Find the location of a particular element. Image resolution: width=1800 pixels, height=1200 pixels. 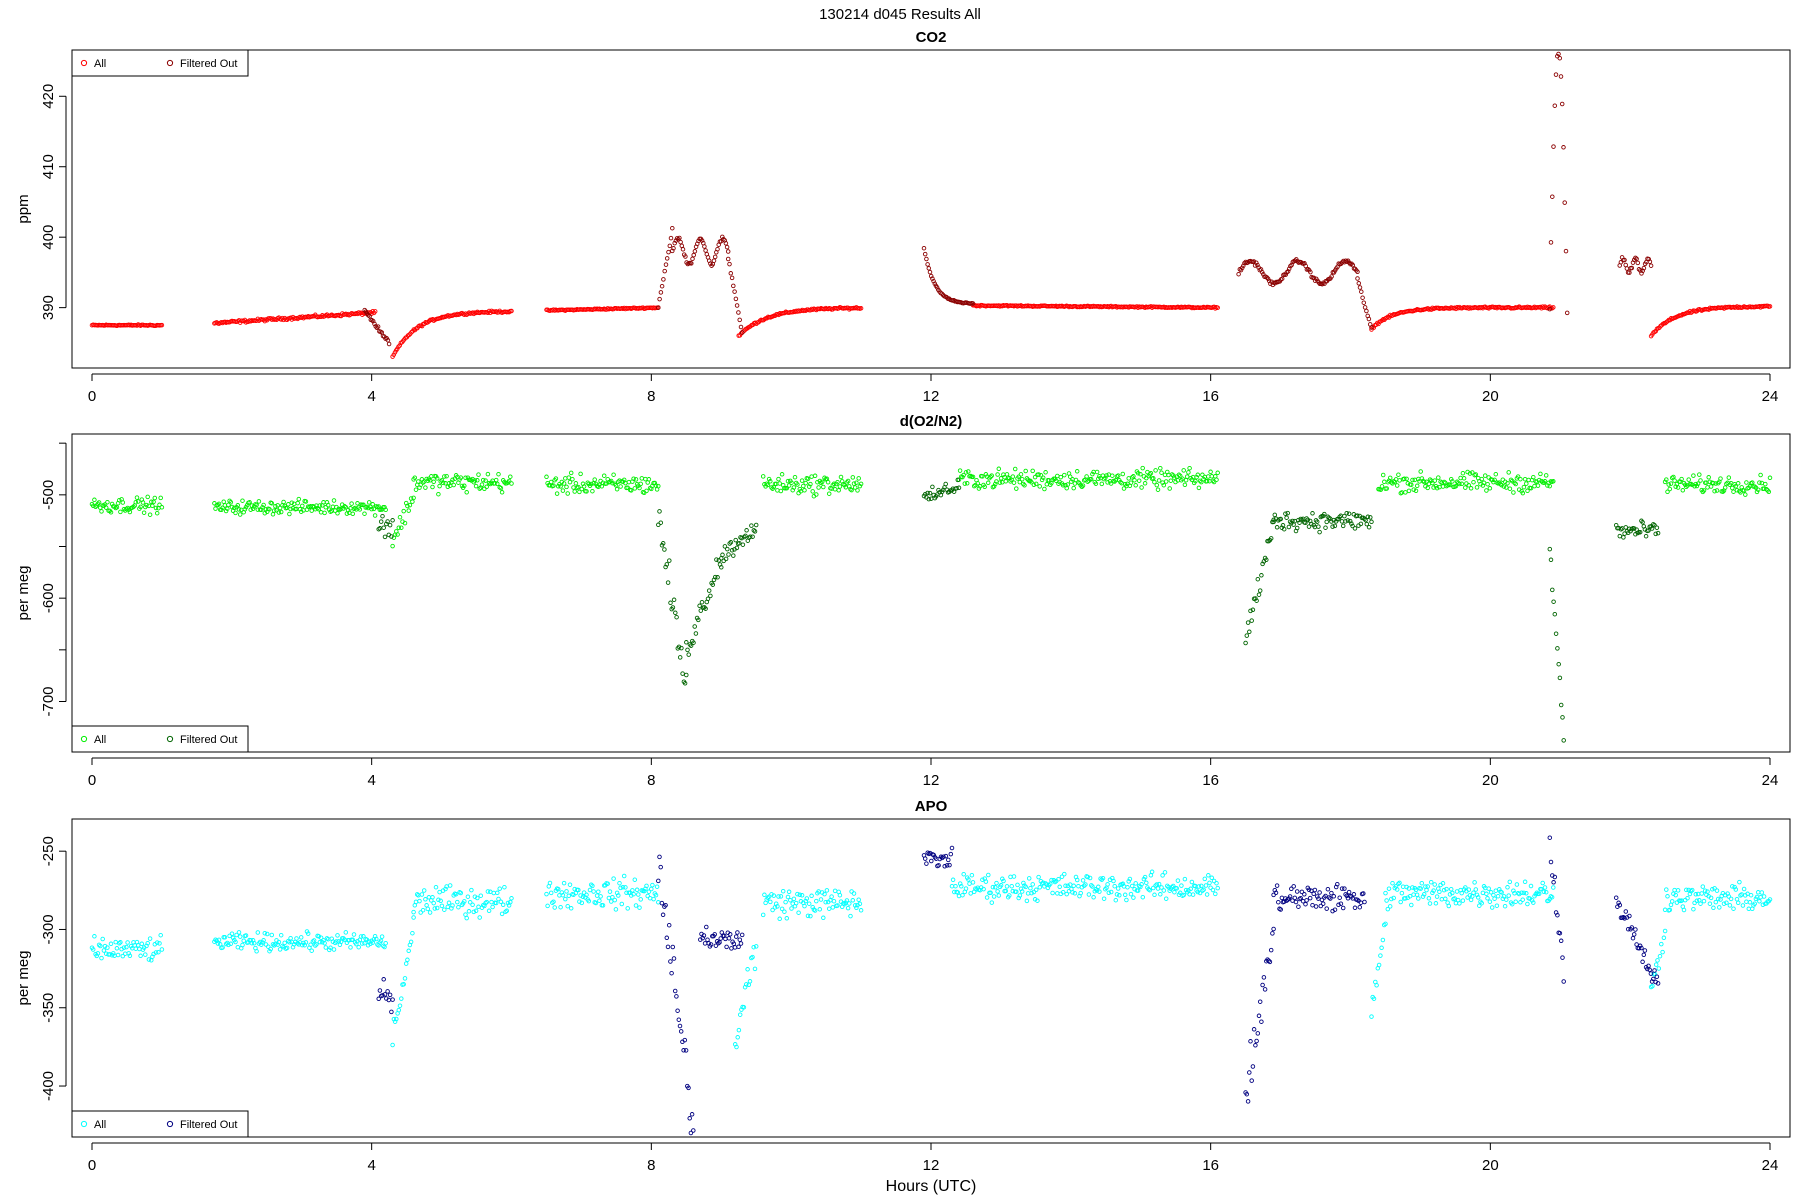

legend-label: Filtered Out is located at coordinates (208, 1125).